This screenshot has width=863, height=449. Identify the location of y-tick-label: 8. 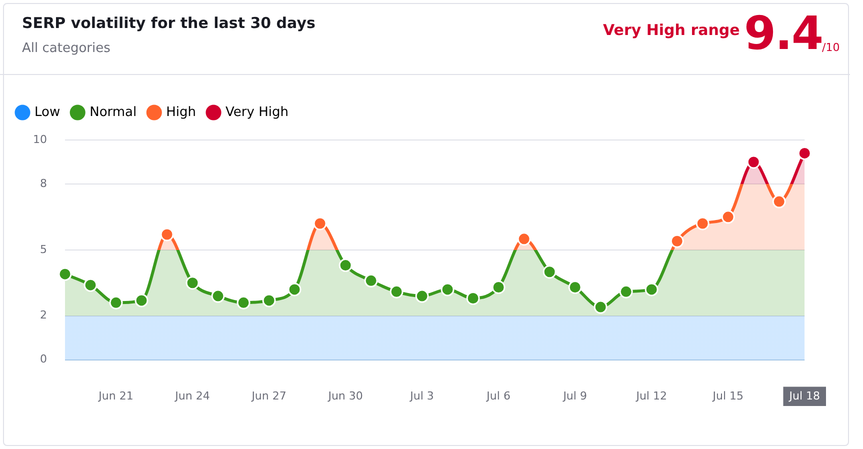
(43, 183).